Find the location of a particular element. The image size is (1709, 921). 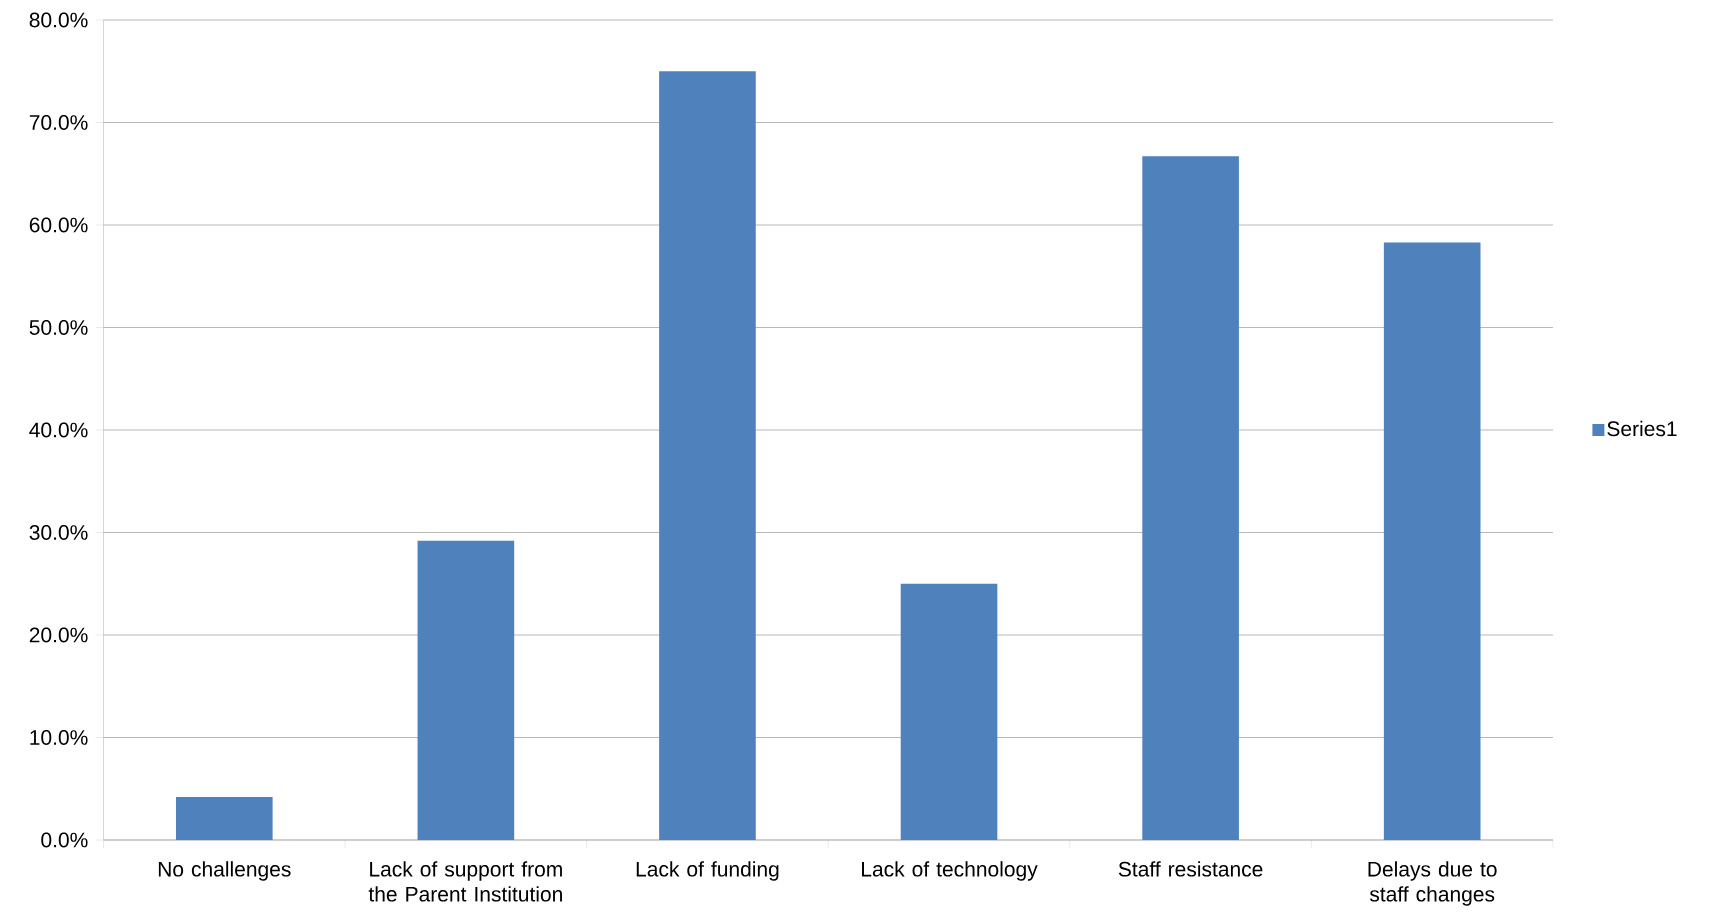

y-tick-label: 80.0% is located at coordinates (58, 20).